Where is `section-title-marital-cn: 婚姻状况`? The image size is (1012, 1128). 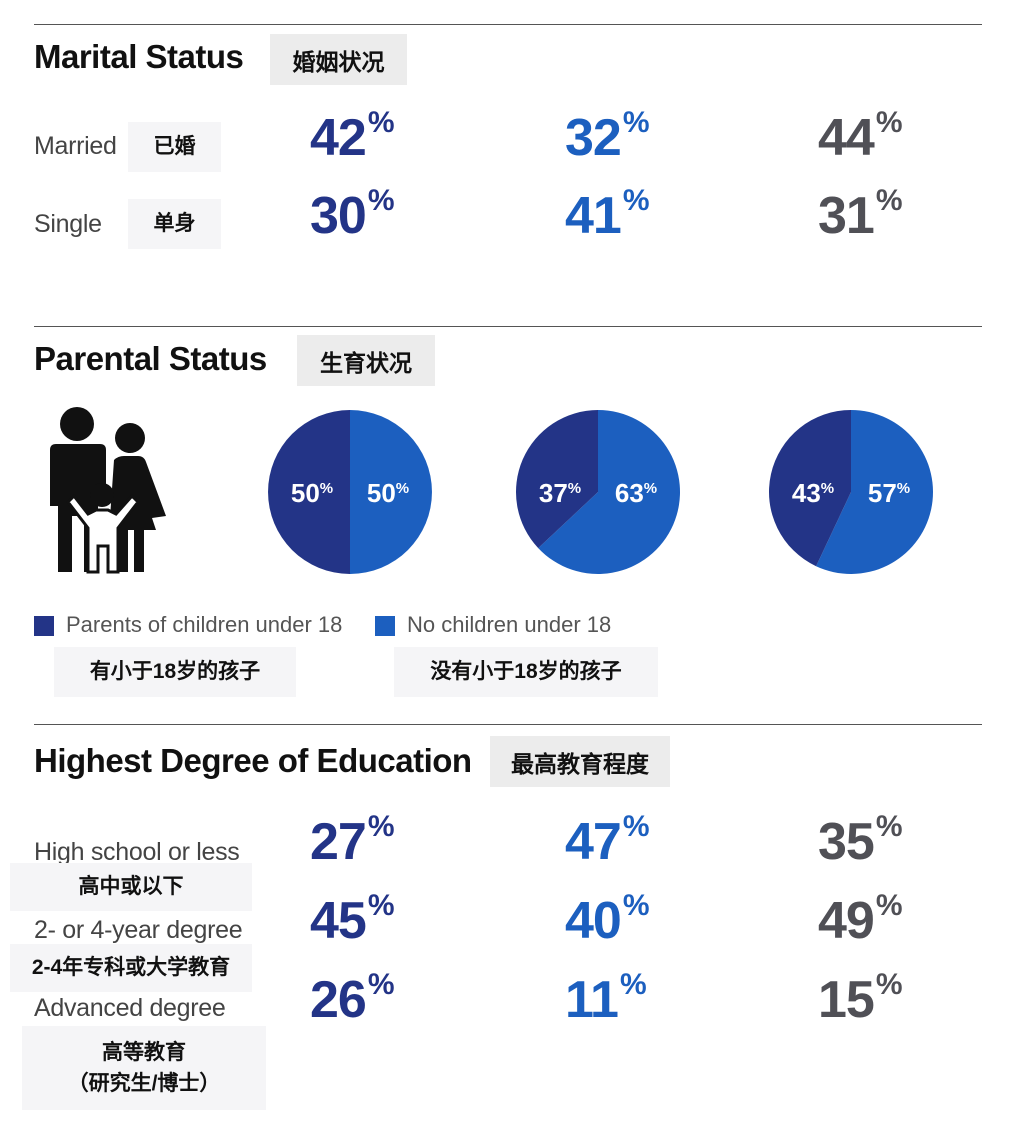
section-title-marital-cn: 婚姻状况 is located at coordinates (338, 59).